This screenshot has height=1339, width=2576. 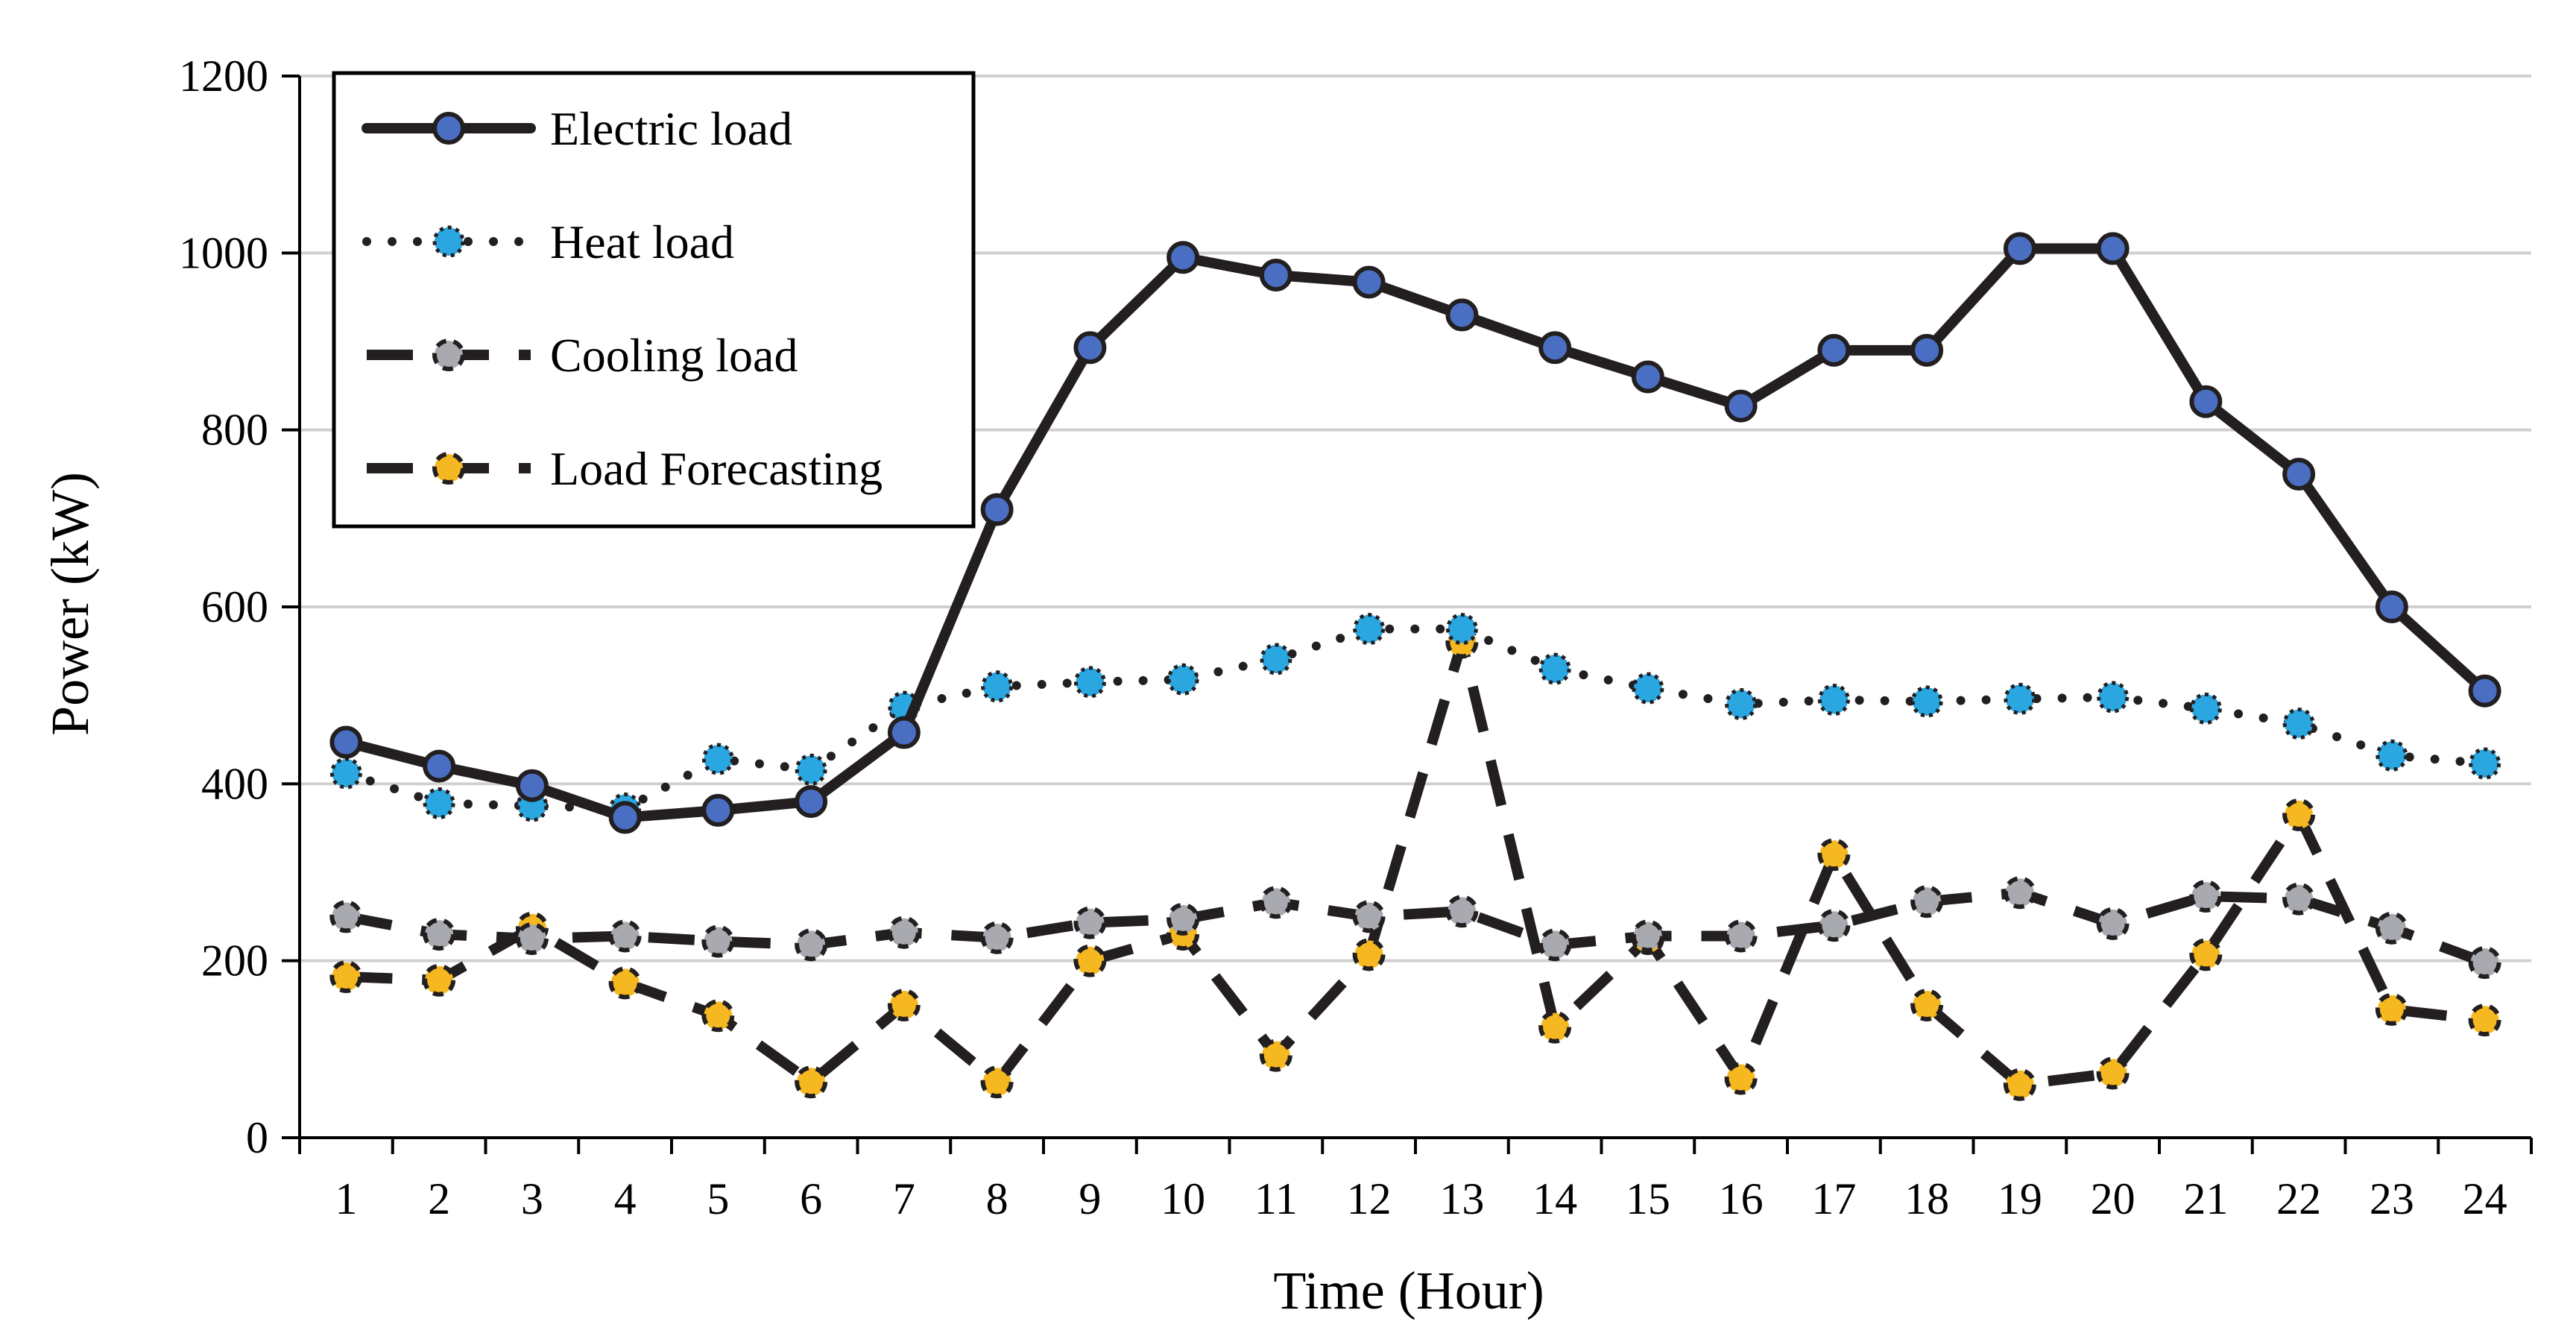 What do you see at coordinates (1461, 1198) in the screenshot?
I see `x-tick-label-13: 13` at bounding box center [1461, 1198].